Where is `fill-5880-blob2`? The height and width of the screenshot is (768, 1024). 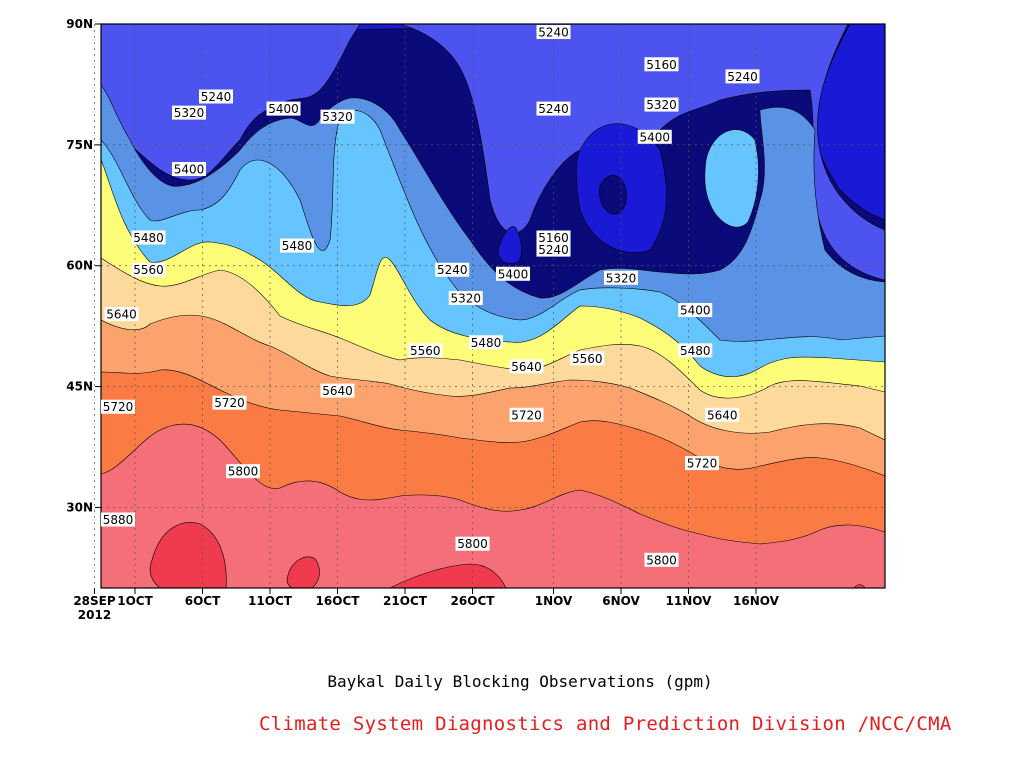
fill-5880-blob2 is located at coordinates (303, 572).